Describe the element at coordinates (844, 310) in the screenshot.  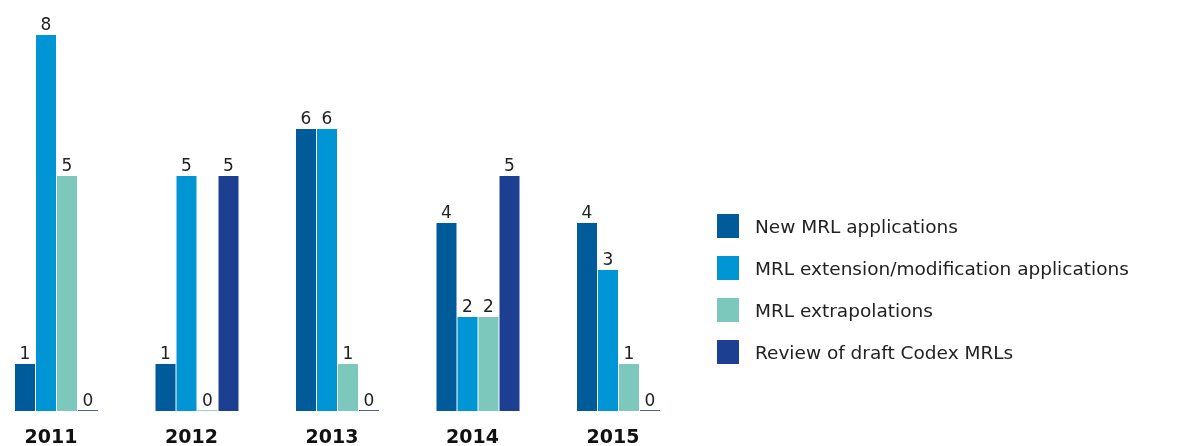
I see `legend-label: MRL extrapolations` at that location.